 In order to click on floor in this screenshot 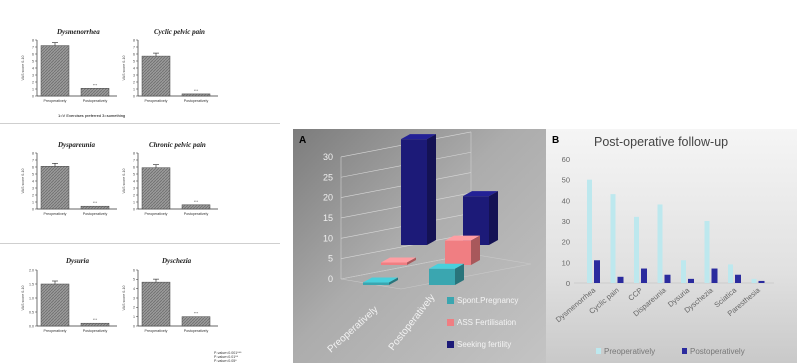, I will do `click(436, 271)`.